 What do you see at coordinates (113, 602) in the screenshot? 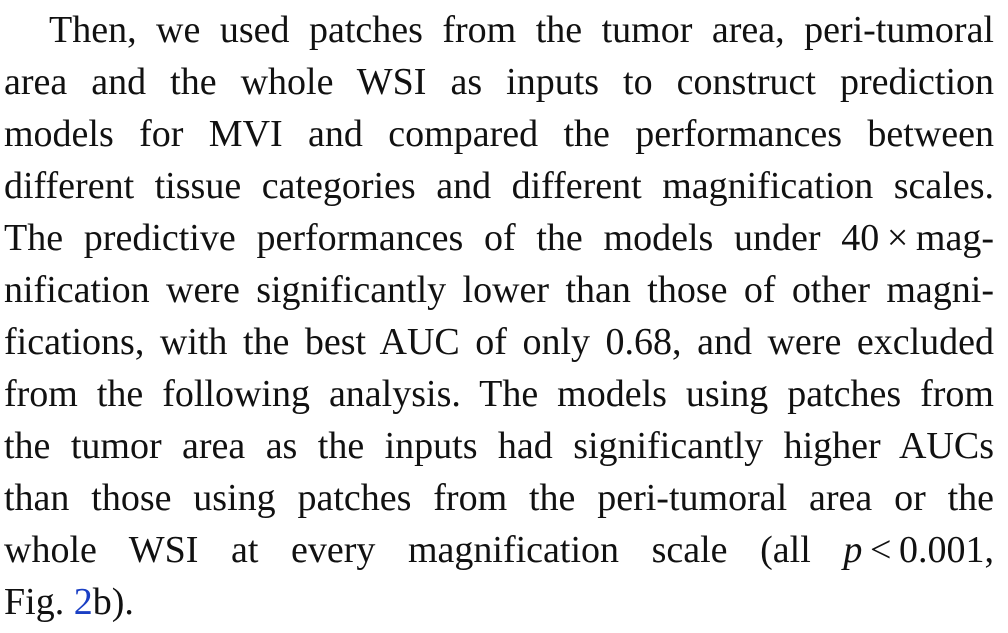
I see `figure-panel-suffix: b).` at bounding box center [113, 602].